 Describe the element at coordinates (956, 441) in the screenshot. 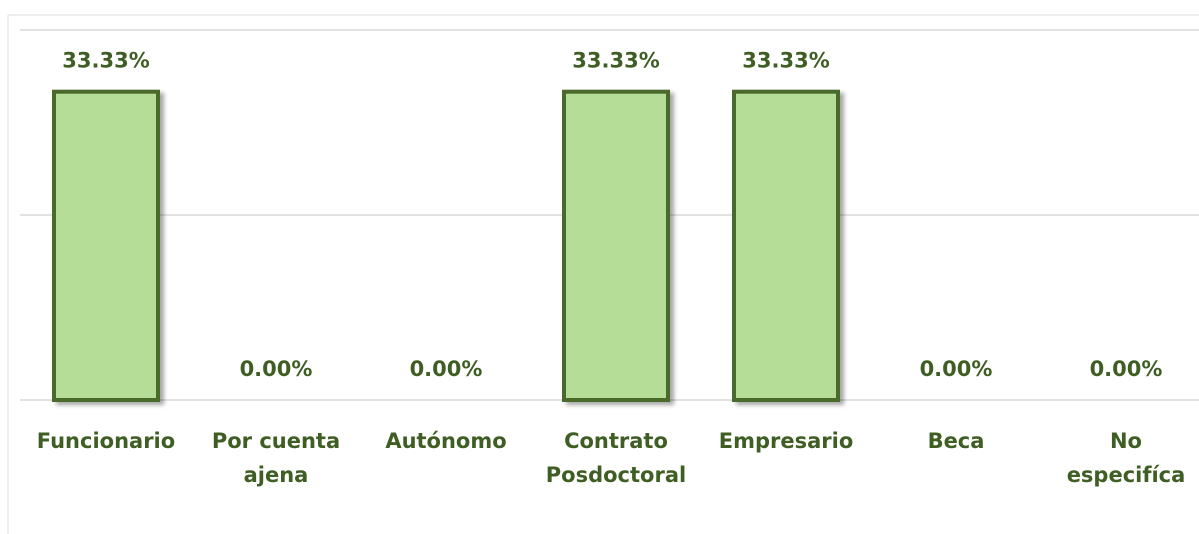

I see `x-tick-label: Beca` at that location.